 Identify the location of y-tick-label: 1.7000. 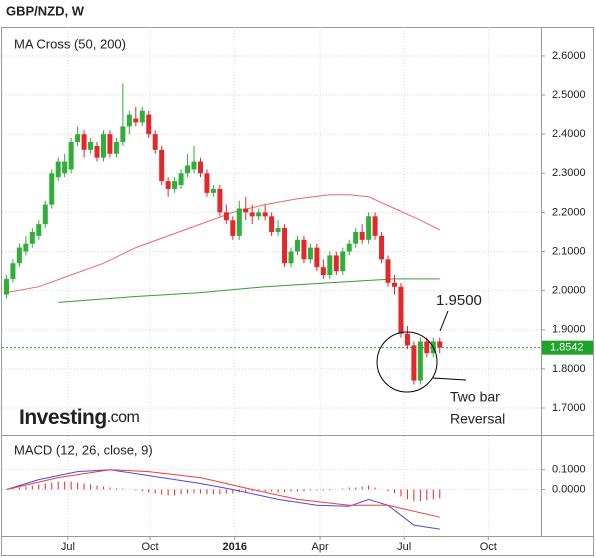
(569, 408).